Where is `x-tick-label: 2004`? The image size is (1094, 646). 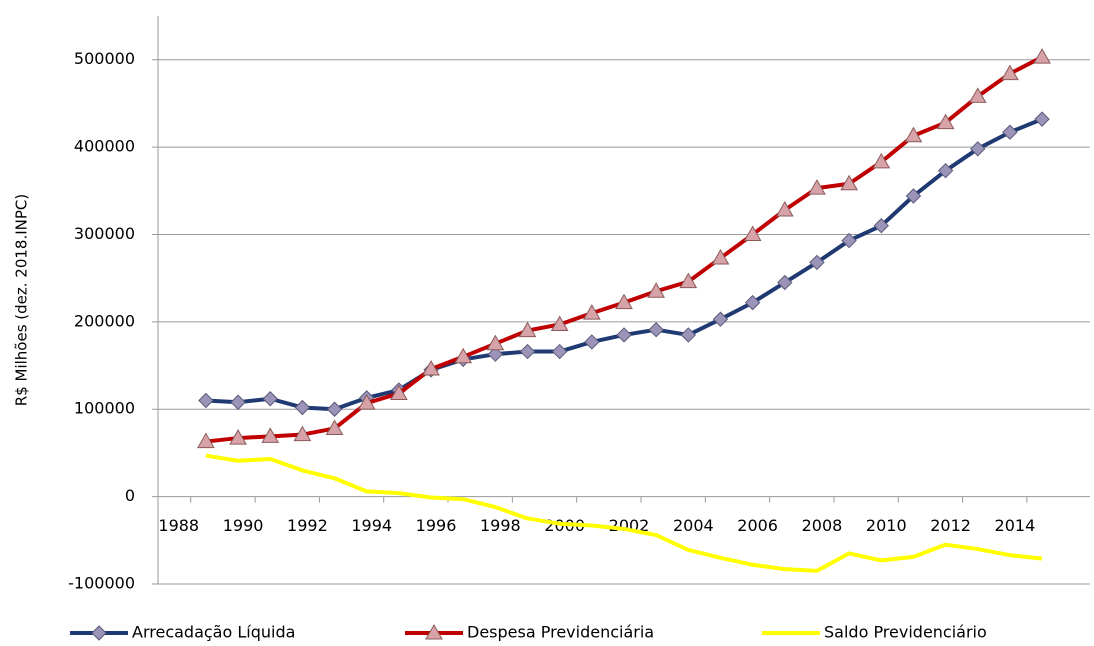
x-tick-label: 2004 is located at coordinates (693, 525).